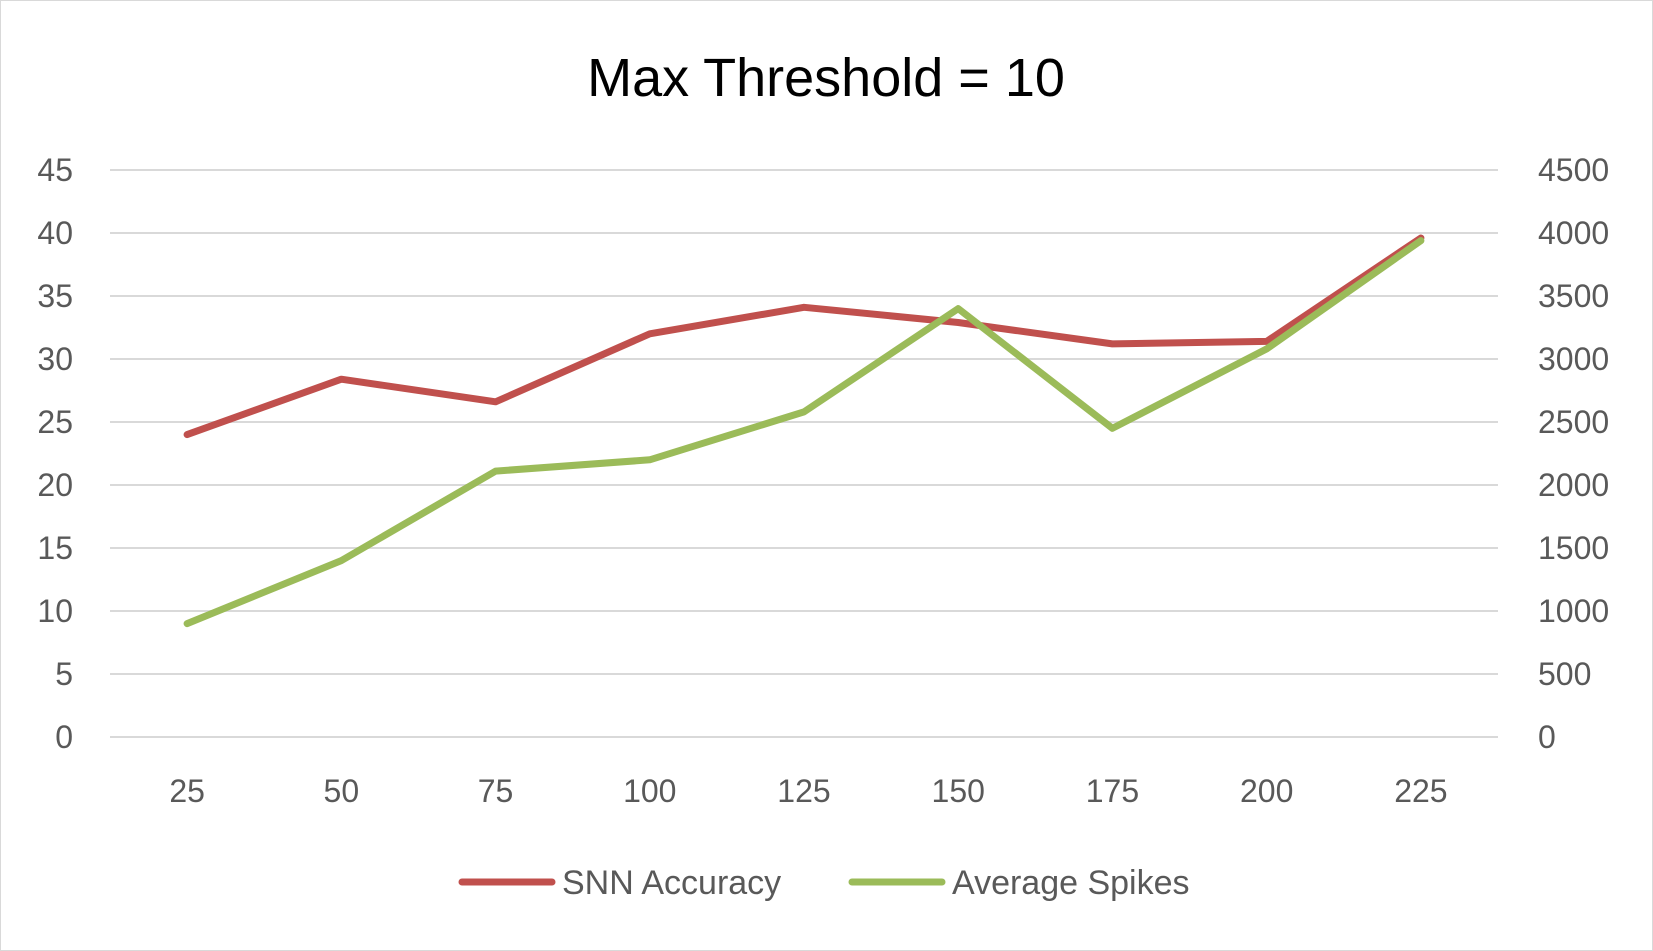 The image size is (1653, 951). I want to click on left-axis-tick-label: 45, so click(55, 170).